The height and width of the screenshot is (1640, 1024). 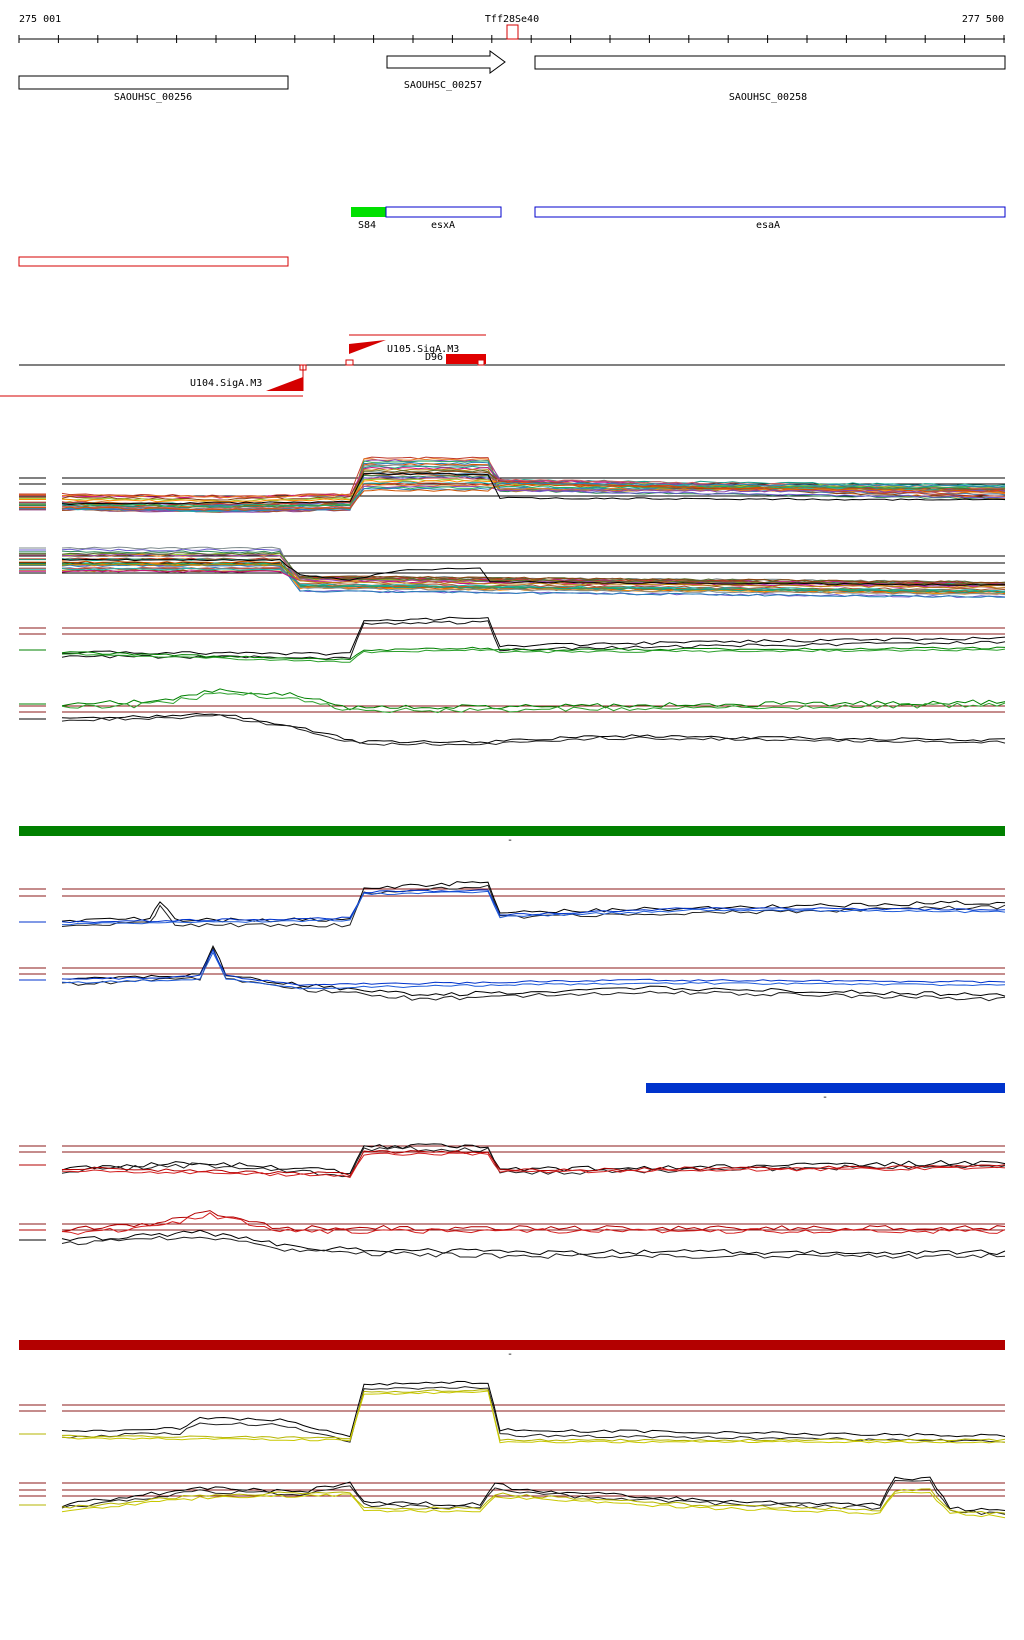 I want to click on feature-box-s84, so click(x=368, y=212).